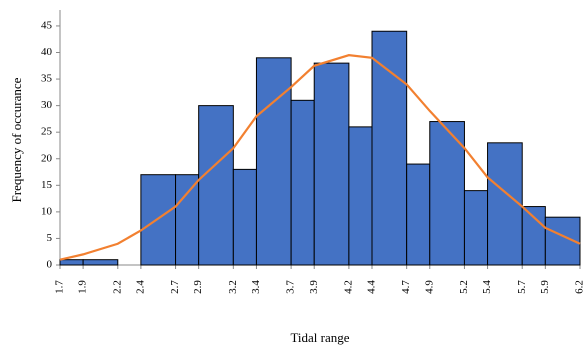 The image size is (584, 352). What do you see at coordinates (579, 287) in the screenshot?
I see `x-tick-label: 6.2` at bounding box center [579, 287].